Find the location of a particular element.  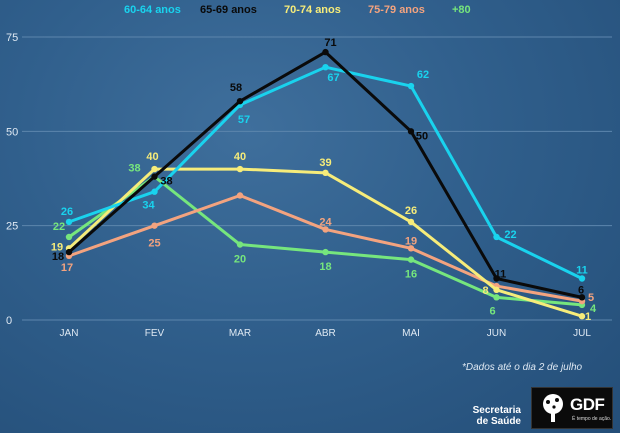

legend-item-70-74: 70-74 anos is located at coordinates (312, 10).